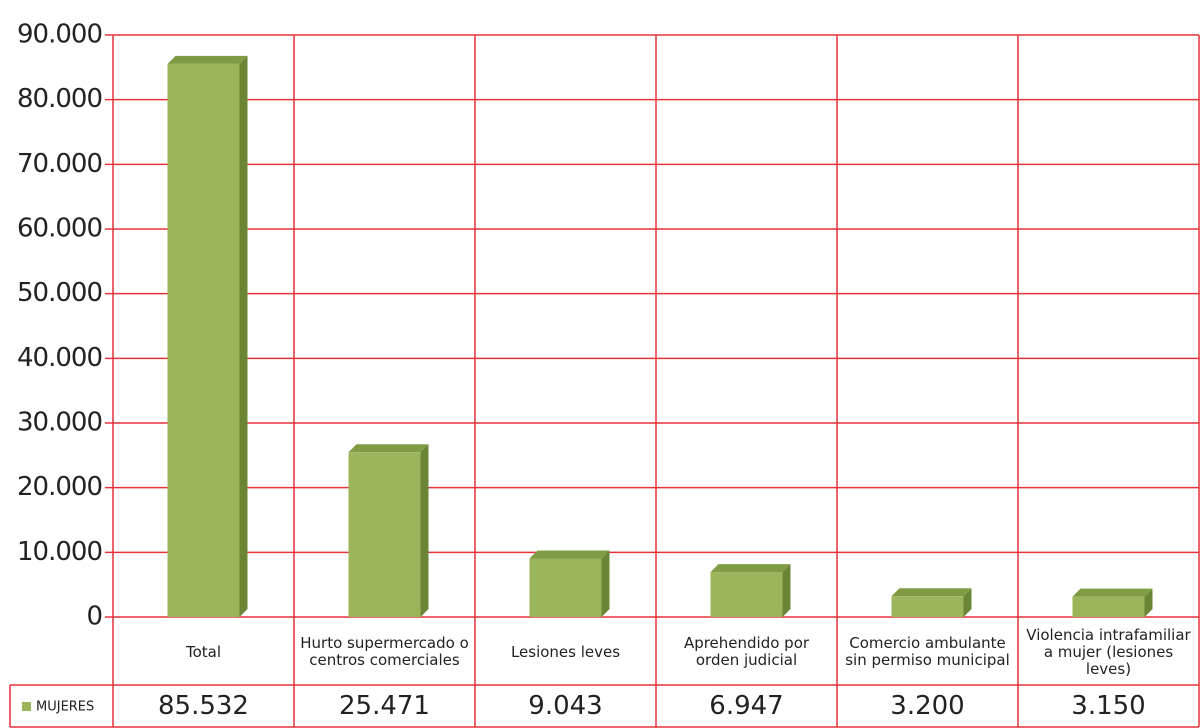  Describe the element at coordinates (59, 35) in the screenshot. I see `y-tick-label: 90.000` at that location.